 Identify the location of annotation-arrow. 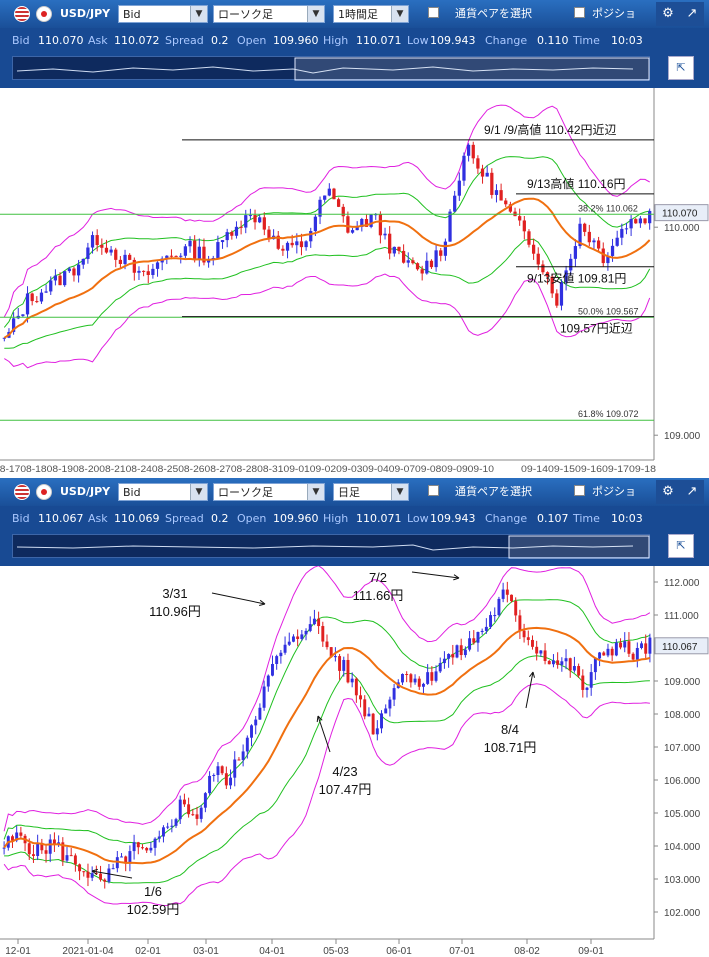
(324, 734).